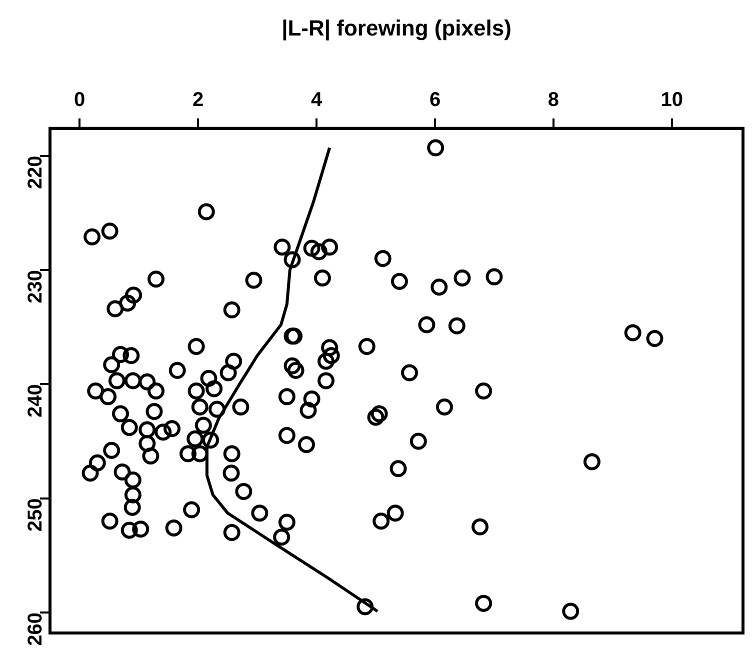 The image size is (753, 649). I want to click on x-tick-label: 6, so click(435, 99).